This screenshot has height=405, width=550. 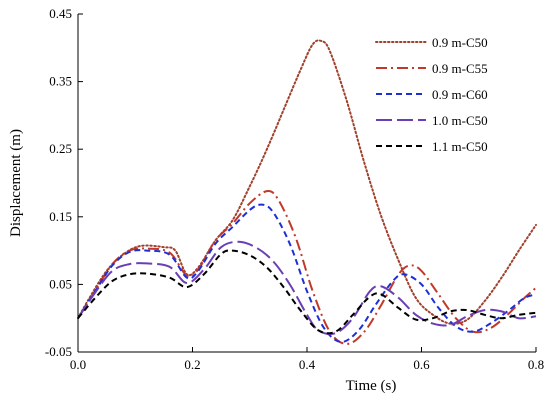 What do you see at coordinates (460, 42) in the screenshot?
I see `legend-label: 0.9 m-C50` at bounding box center [460, 42].